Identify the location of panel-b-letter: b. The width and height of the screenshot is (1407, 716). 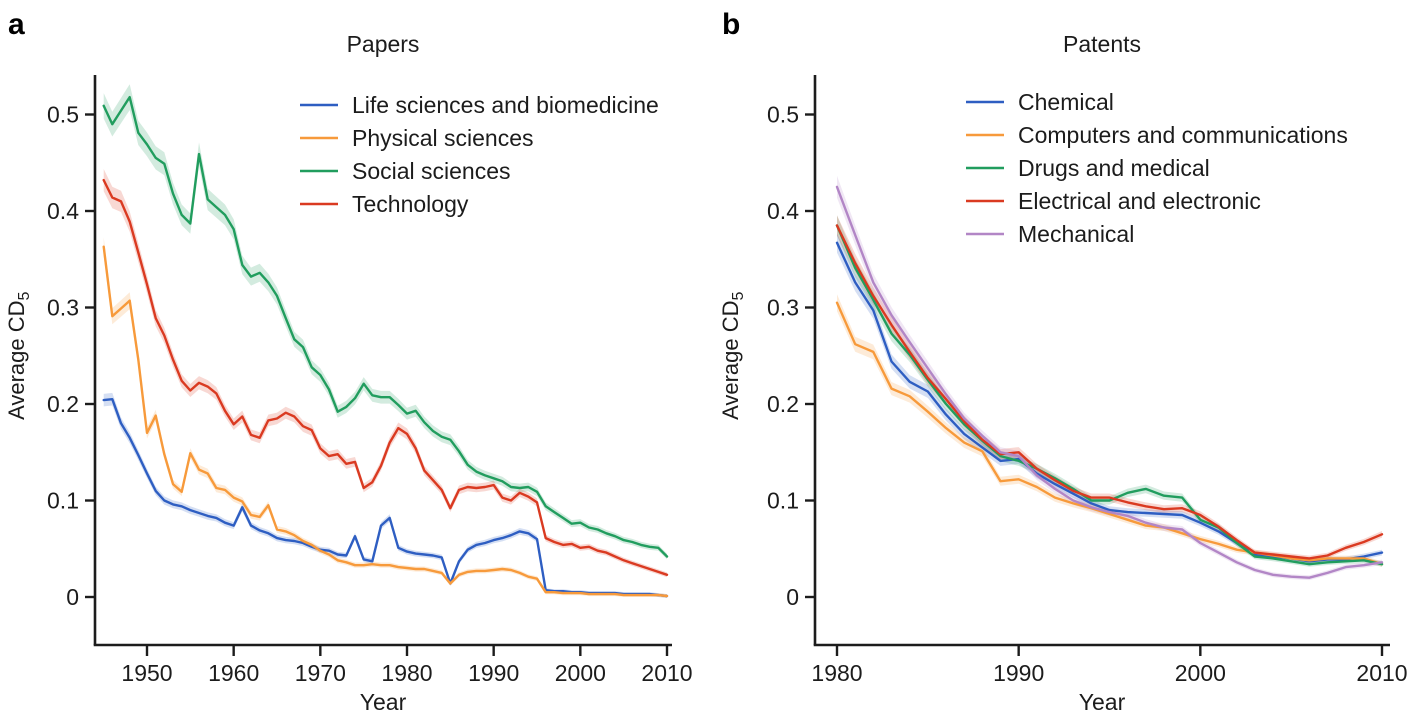
(731, 24).